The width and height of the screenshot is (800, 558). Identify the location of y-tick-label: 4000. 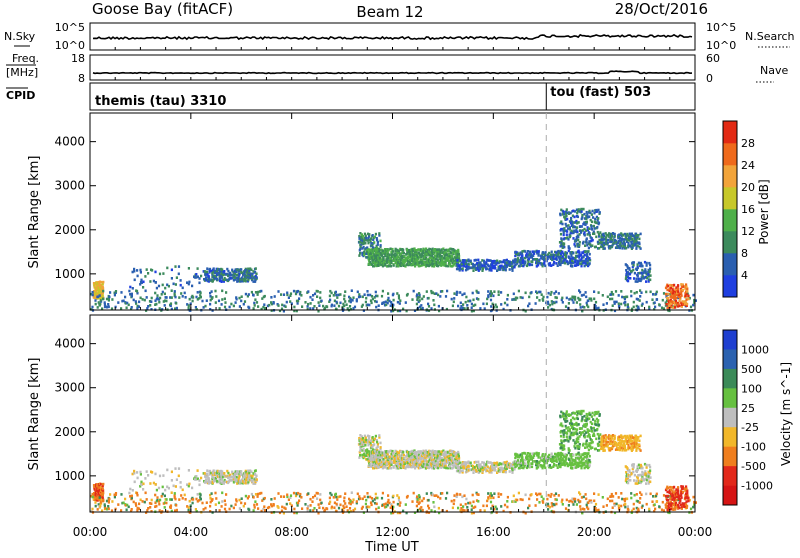
(69, 142).